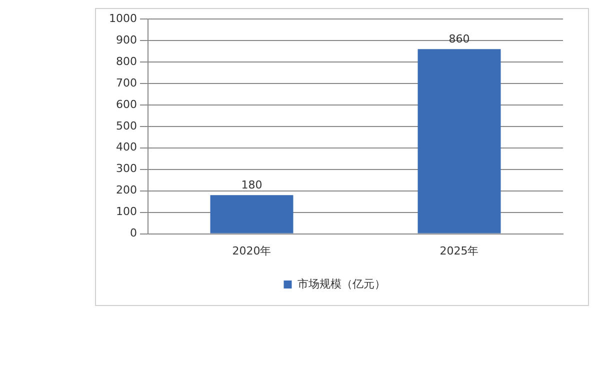 This screenshot has width=606, height=373. What do you see at coordinates (126, 190) in the screenshot?
I see `y-tick-label: 200` at bounding box center [126, 190].